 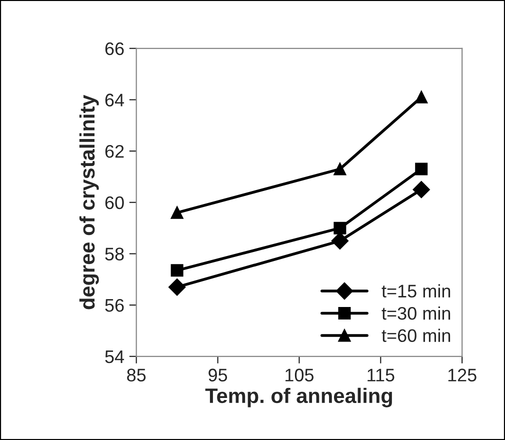 I want to click on y-tick-label: 56, so click(x=114, y=305).